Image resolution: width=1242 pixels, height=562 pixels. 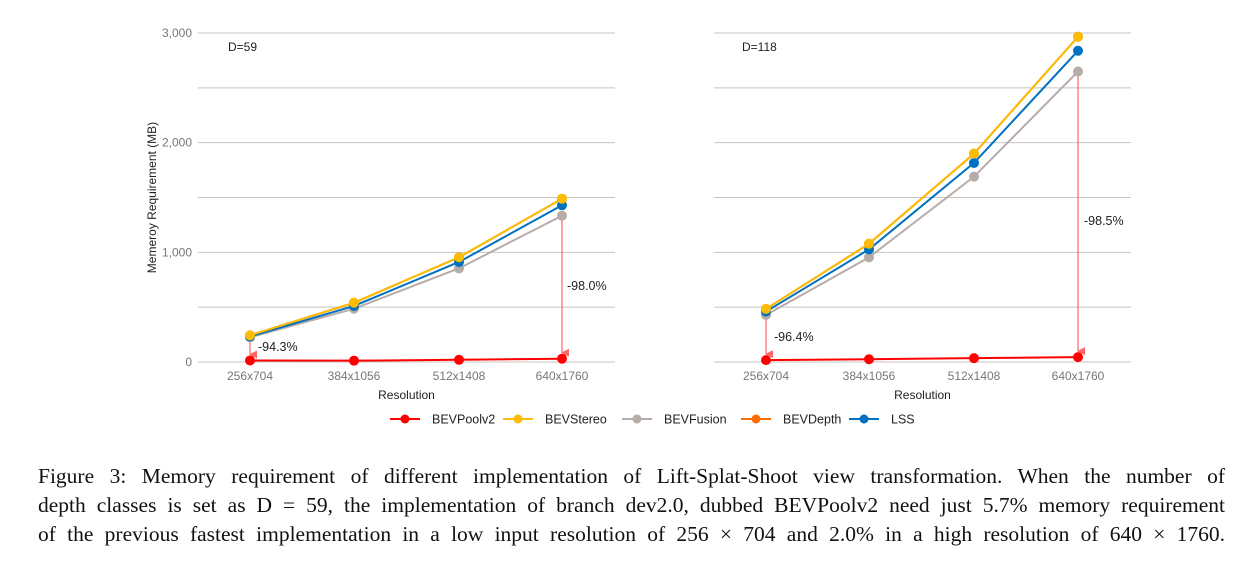 I want to click on series-lss, so click(x=406, y=271).